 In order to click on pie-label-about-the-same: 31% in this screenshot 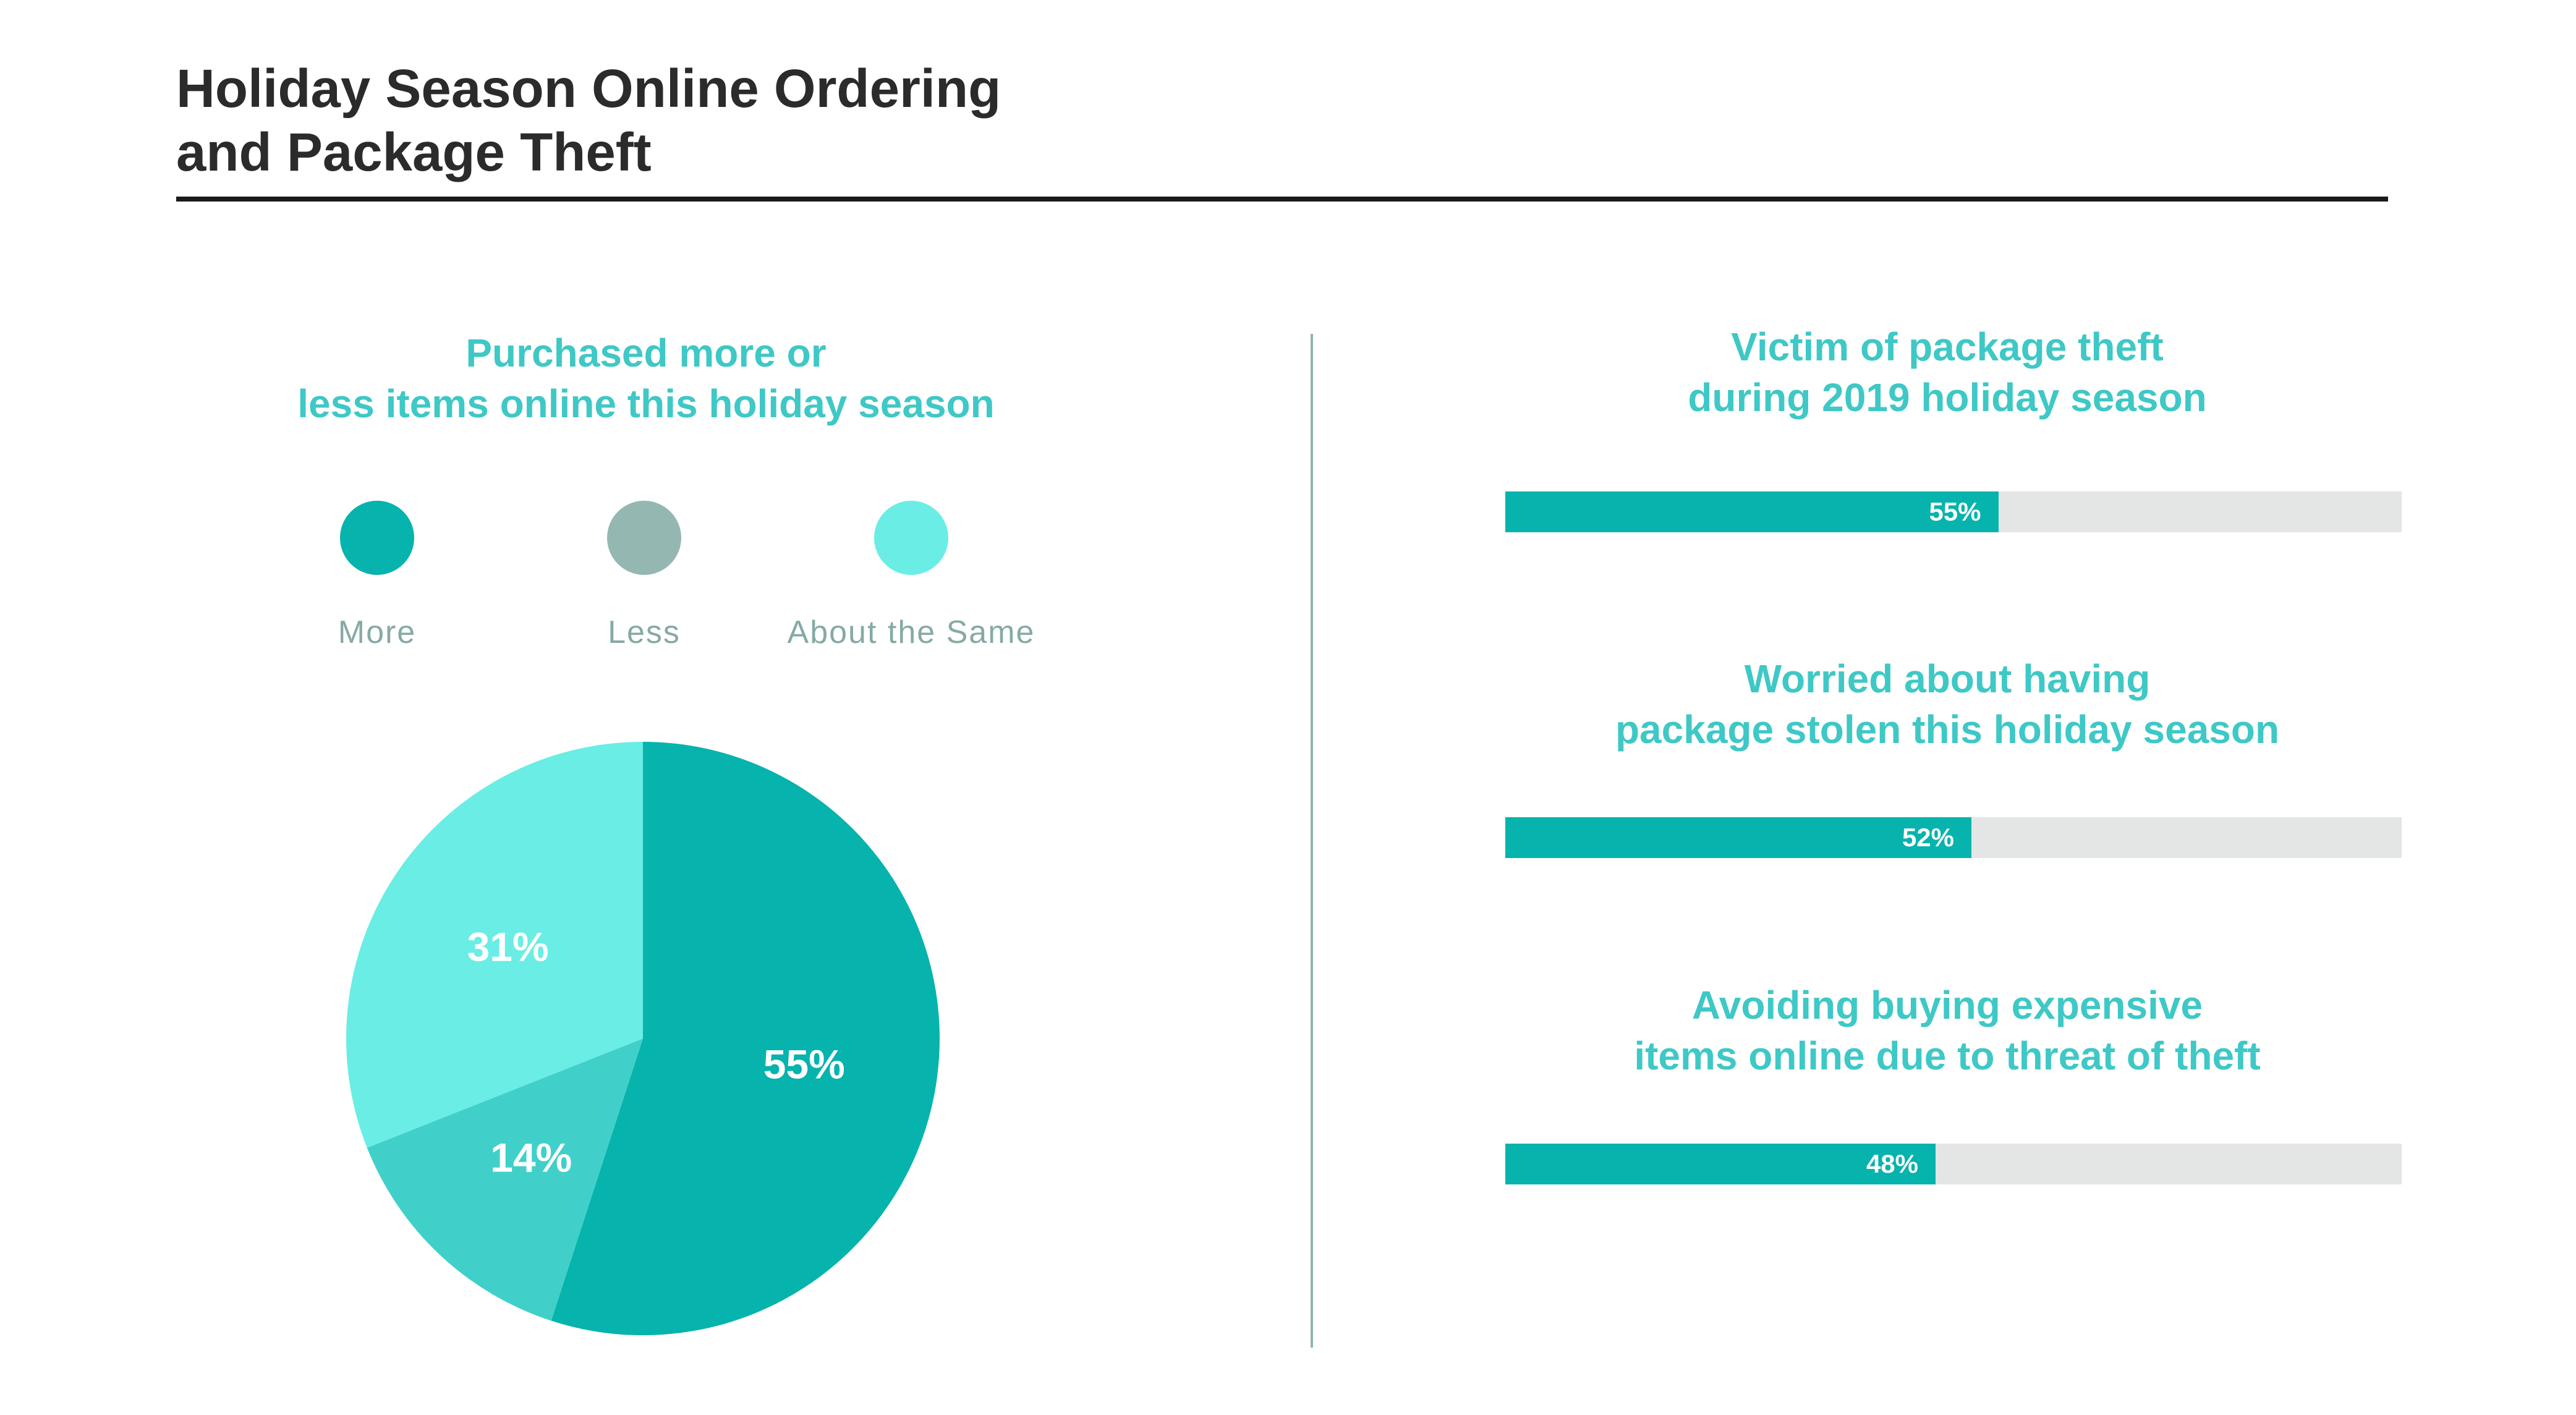, I will do `click(508, 947)`.